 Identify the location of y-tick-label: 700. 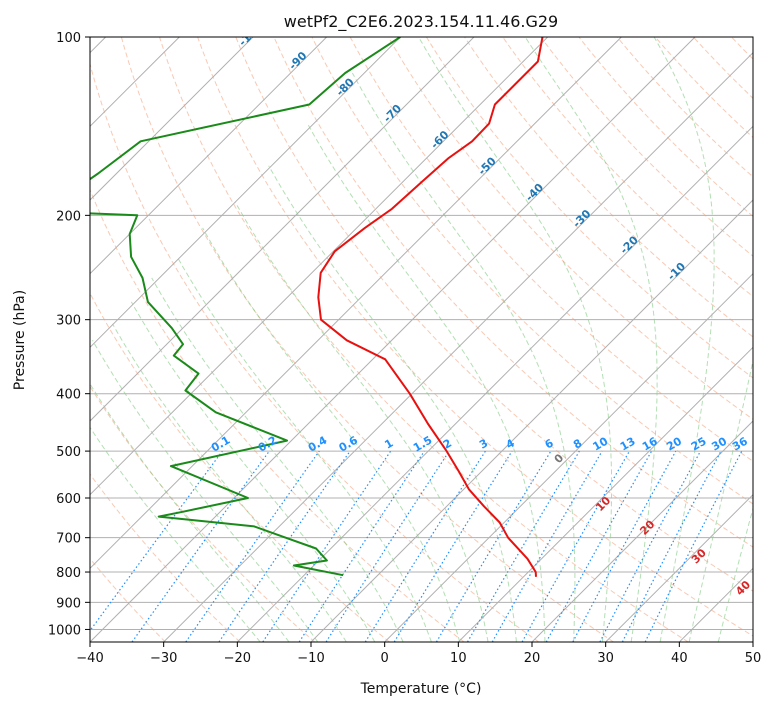
(68, 539).